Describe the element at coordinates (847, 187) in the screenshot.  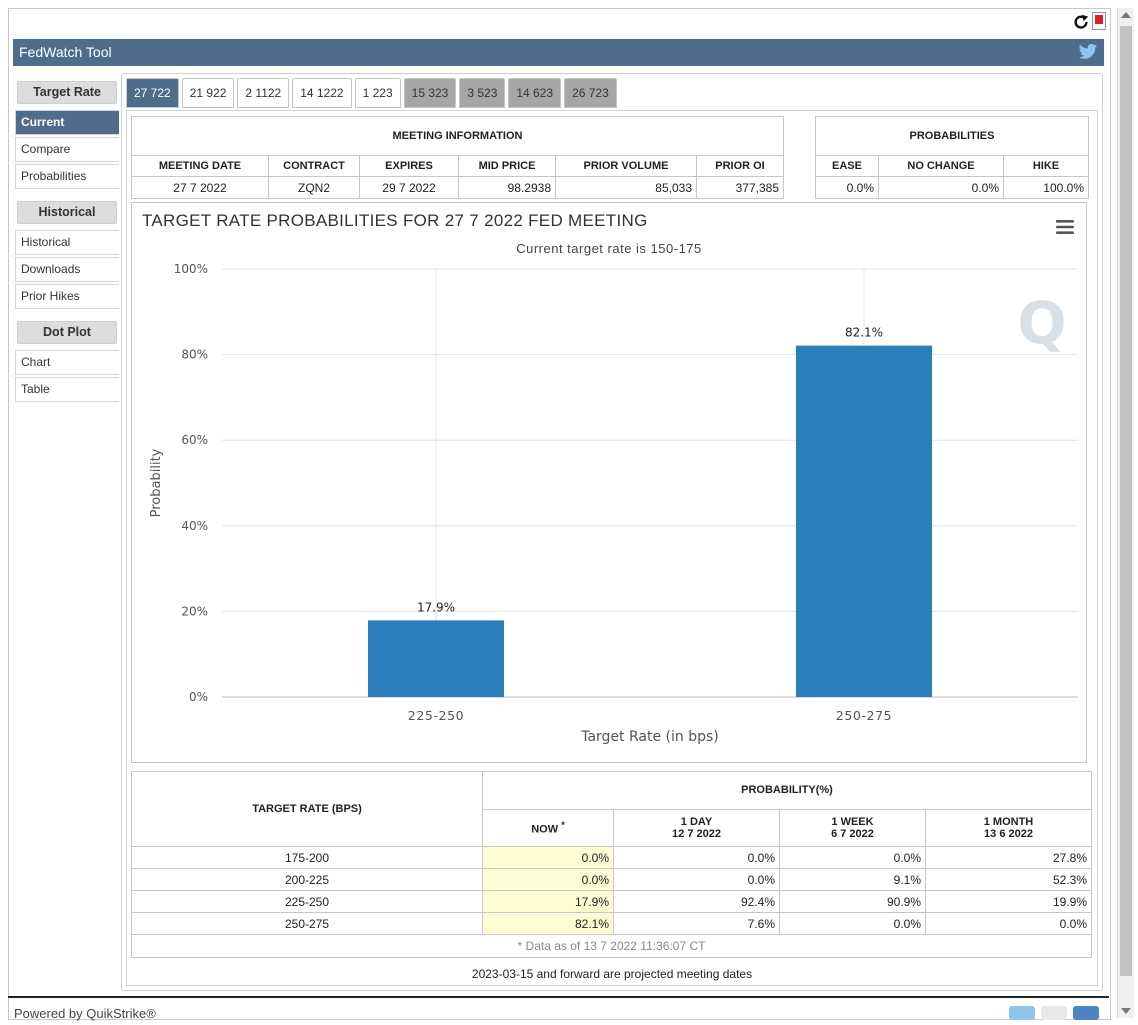
I see `ease-value: 0.0%` at that location.